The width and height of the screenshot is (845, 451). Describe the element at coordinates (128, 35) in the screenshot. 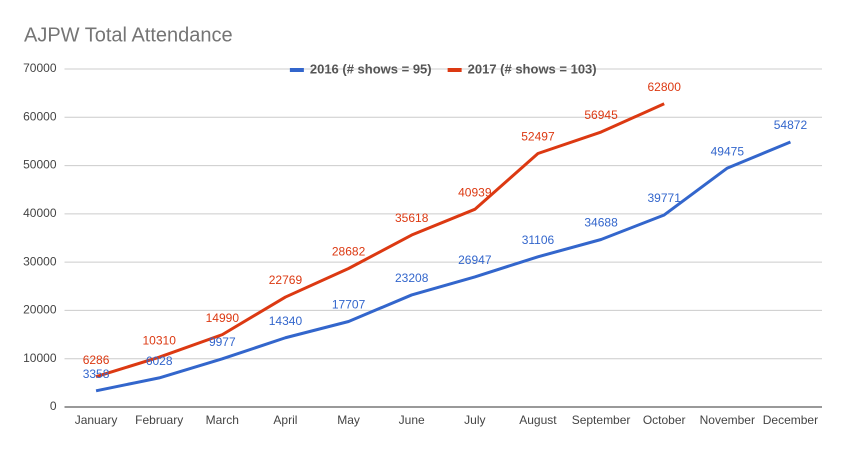

I see `chart-title: AJPW Total Attendance` at that location.